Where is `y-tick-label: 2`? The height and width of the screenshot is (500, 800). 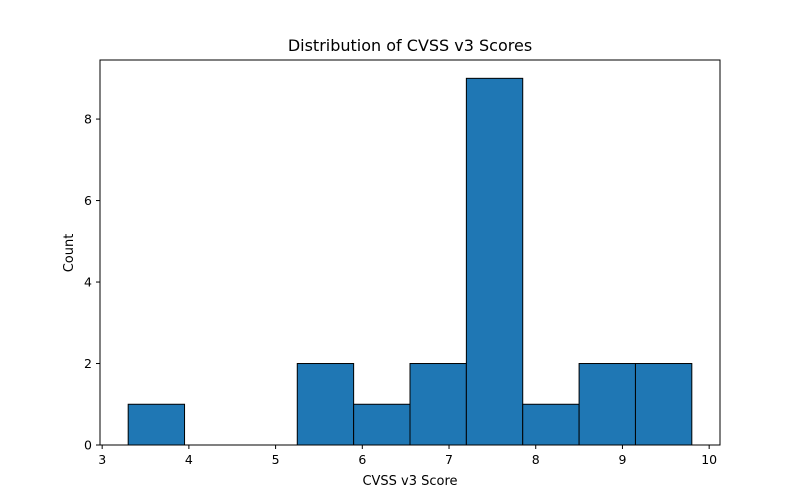
y-tick-label: 2 is located at coordinates (88, 363).